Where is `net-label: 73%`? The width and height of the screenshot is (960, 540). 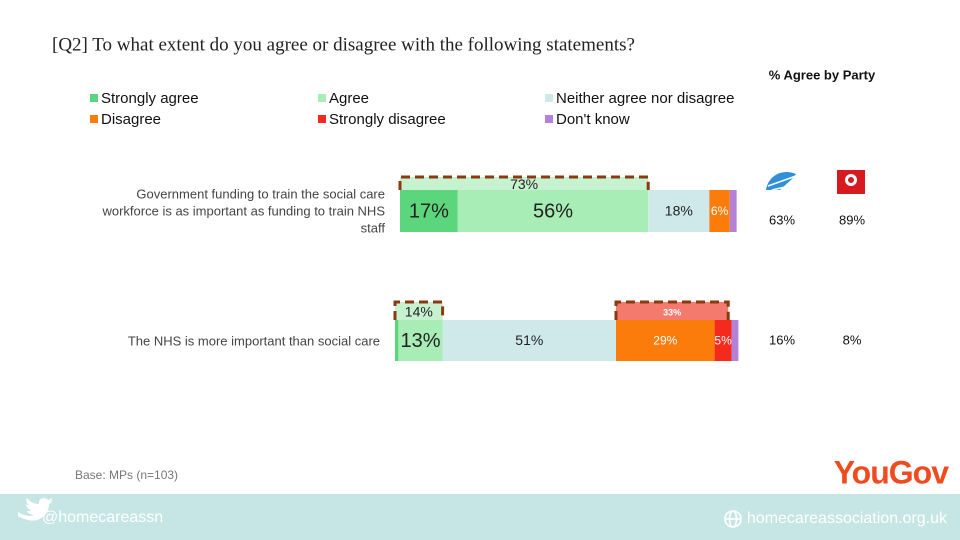
net-label: 73% is located at coordinates (524, 184).